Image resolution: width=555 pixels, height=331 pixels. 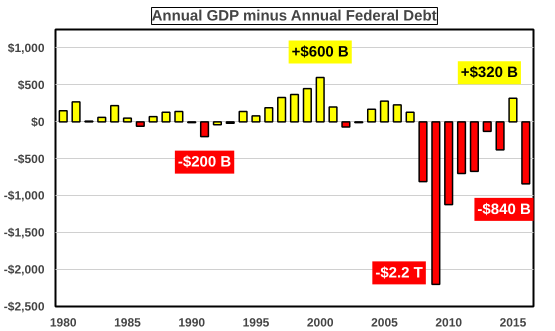 I want to click on x-tick-label: 2000, so click(x=320, y=323).